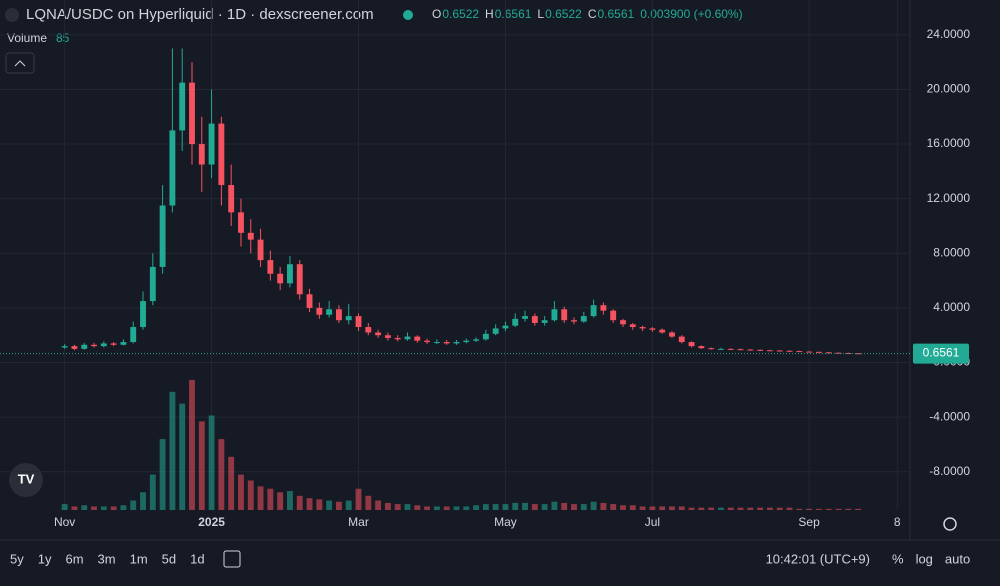 The image size is (1000, 586). What do you see at coordinates (490, 558) in the screenshot?
I see `toolbar: 5y 1y 6m 3m 1m 5d 1d 10:42:01 (UTC+9)% log auto` at bounding box center [490, 558].